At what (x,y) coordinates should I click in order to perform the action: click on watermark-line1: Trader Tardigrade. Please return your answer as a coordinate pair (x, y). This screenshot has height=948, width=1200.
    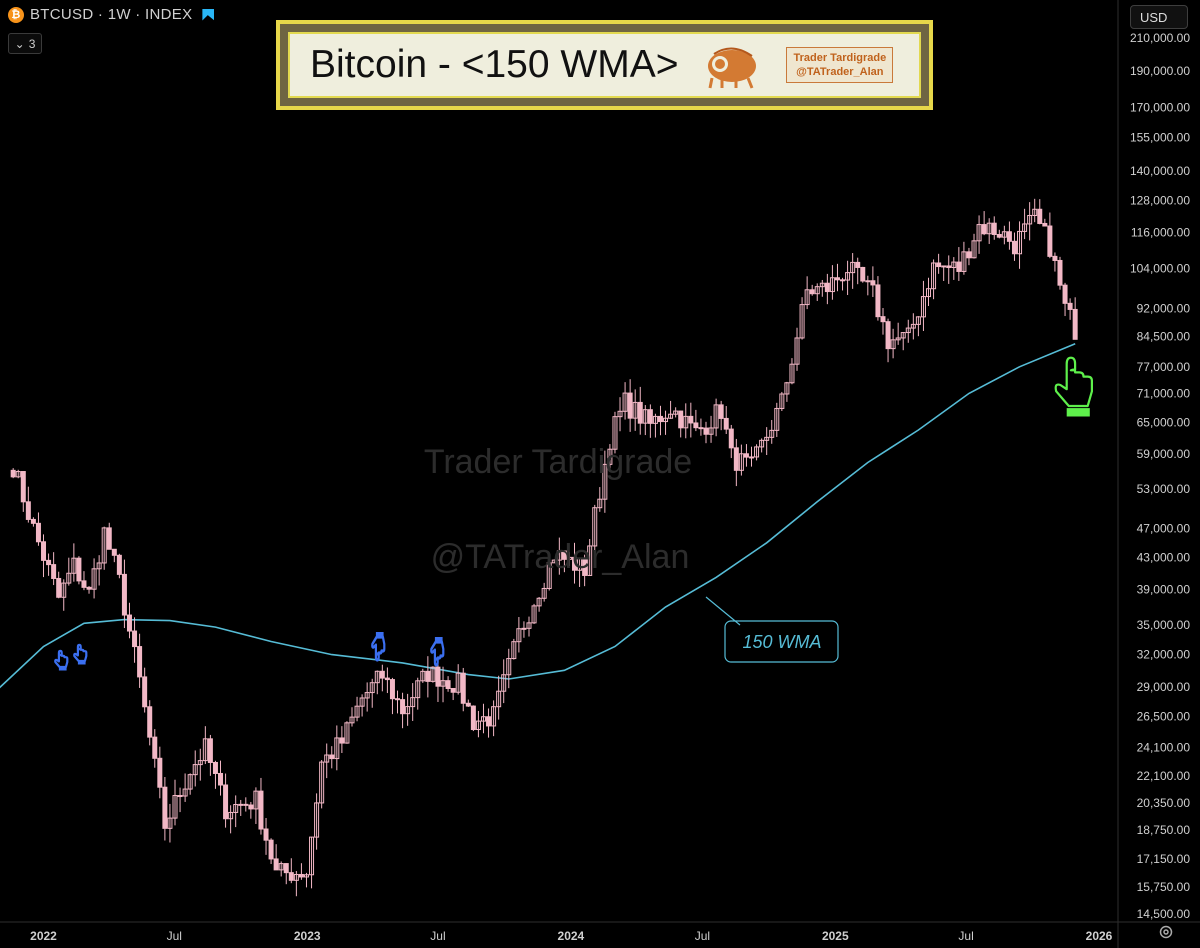
    Looking at the image, I should click on (558, 462).